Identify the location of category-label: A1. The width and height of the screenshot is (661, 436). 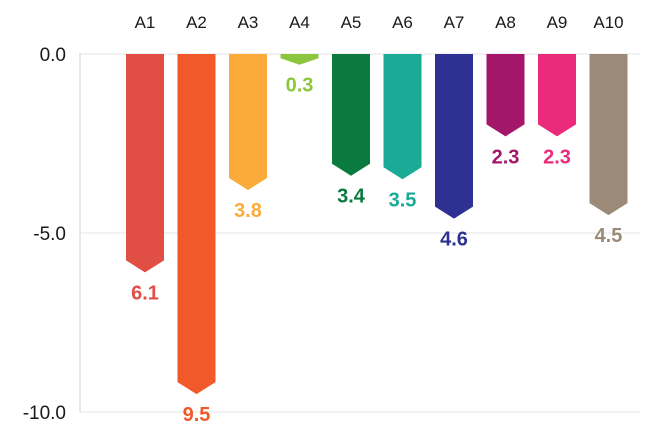
(145, 22).